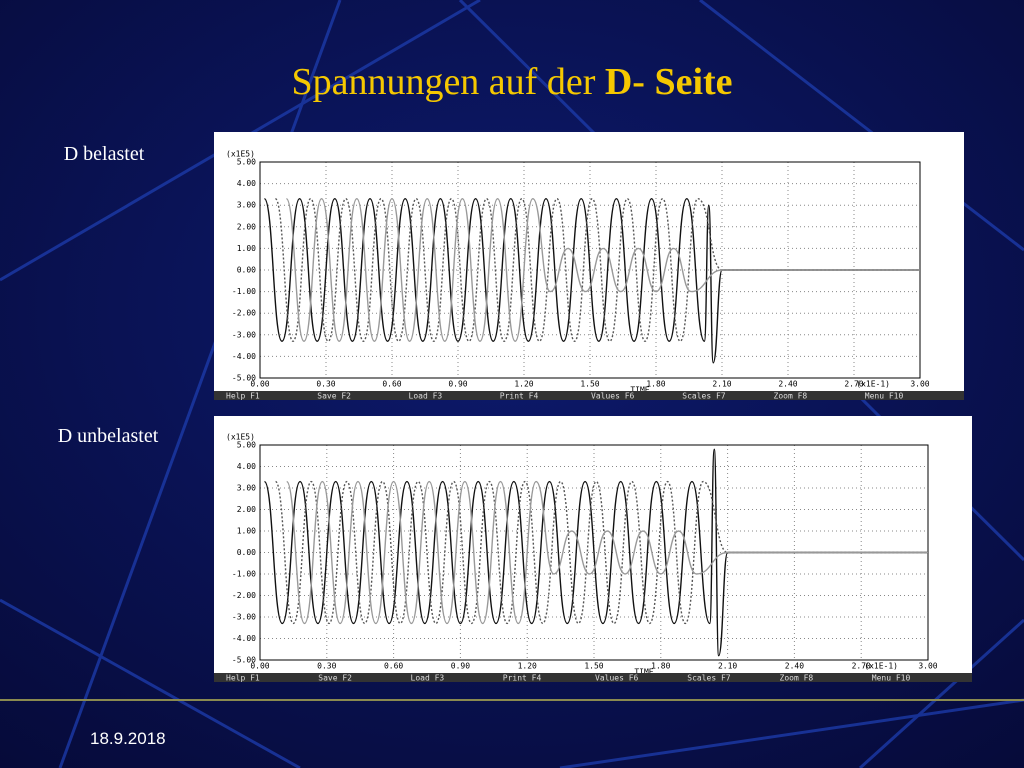 This screenshot has width=1024, height=768. What do you see at coordinates (128, 738) in the screenshot?
I see `date: 18.9.2018` at bounding box center [128, 738].